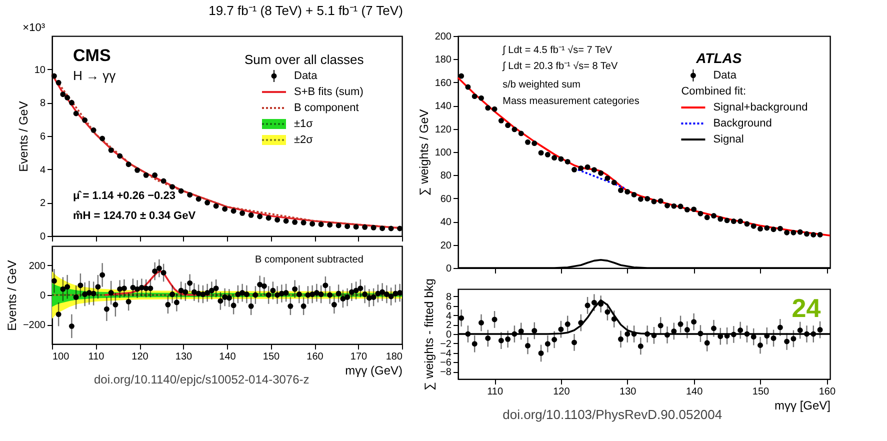  What do you see at coordinates (446, 363) in the screenshot?
I see `y-tick-label: −6` at bounding box center [446, 363].